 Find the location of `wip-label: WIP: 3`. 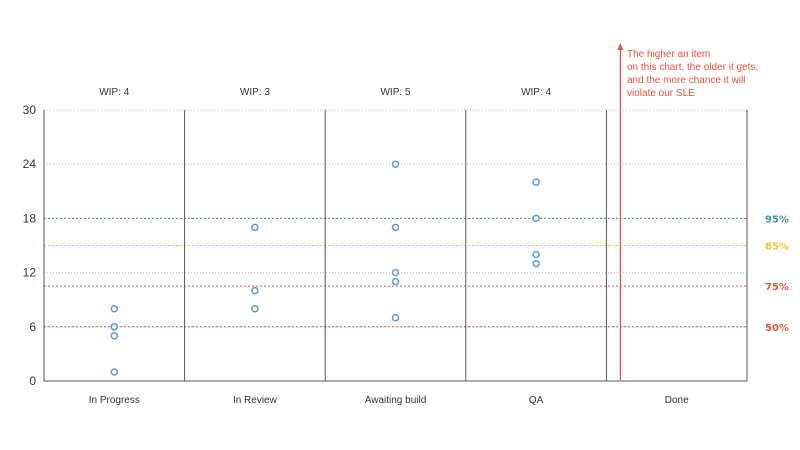

wip-label: WIP: 3 is located at coordinates (255, 92).